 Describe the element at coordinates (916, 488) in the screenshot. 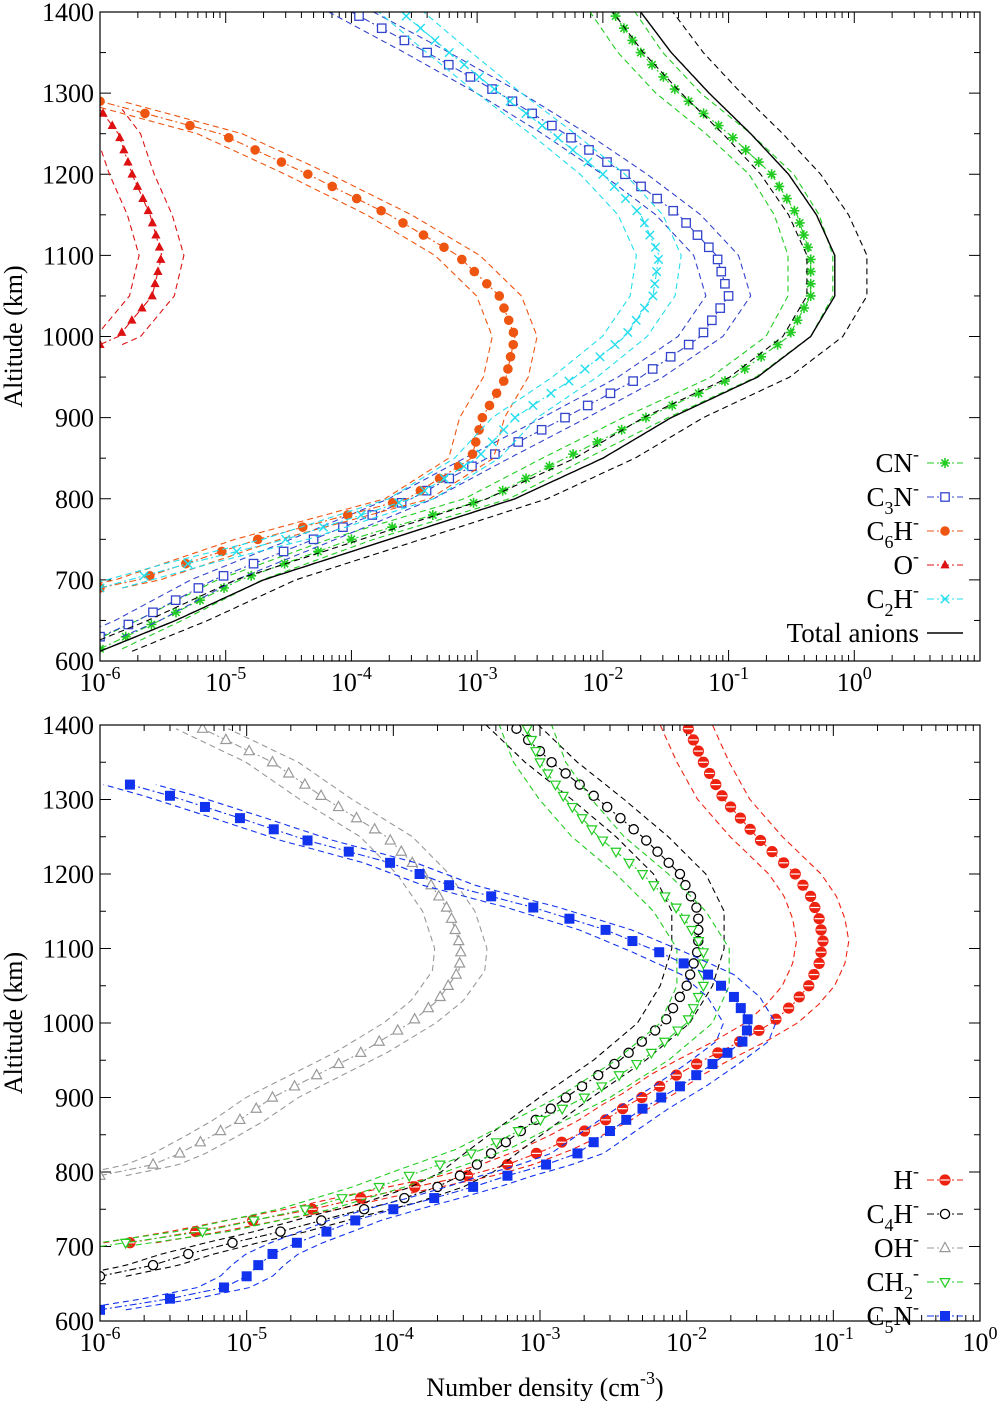

I see `top-legend-entry-1-label-superscript: -` at that location.